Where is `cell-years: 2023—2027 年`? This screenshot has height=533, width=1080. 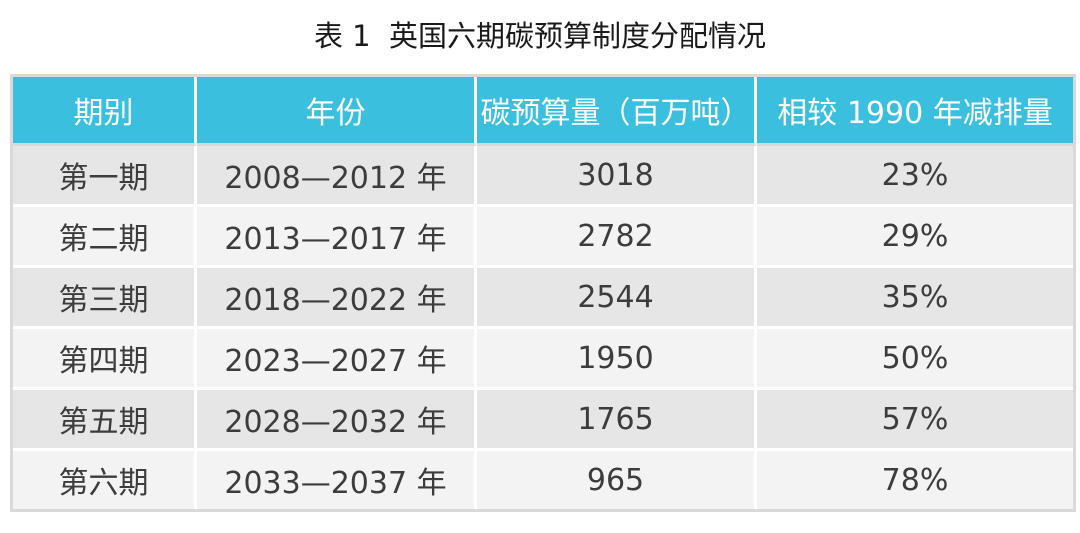 cell-years: 2023—2027 年 is located at coordinates (337, 359).